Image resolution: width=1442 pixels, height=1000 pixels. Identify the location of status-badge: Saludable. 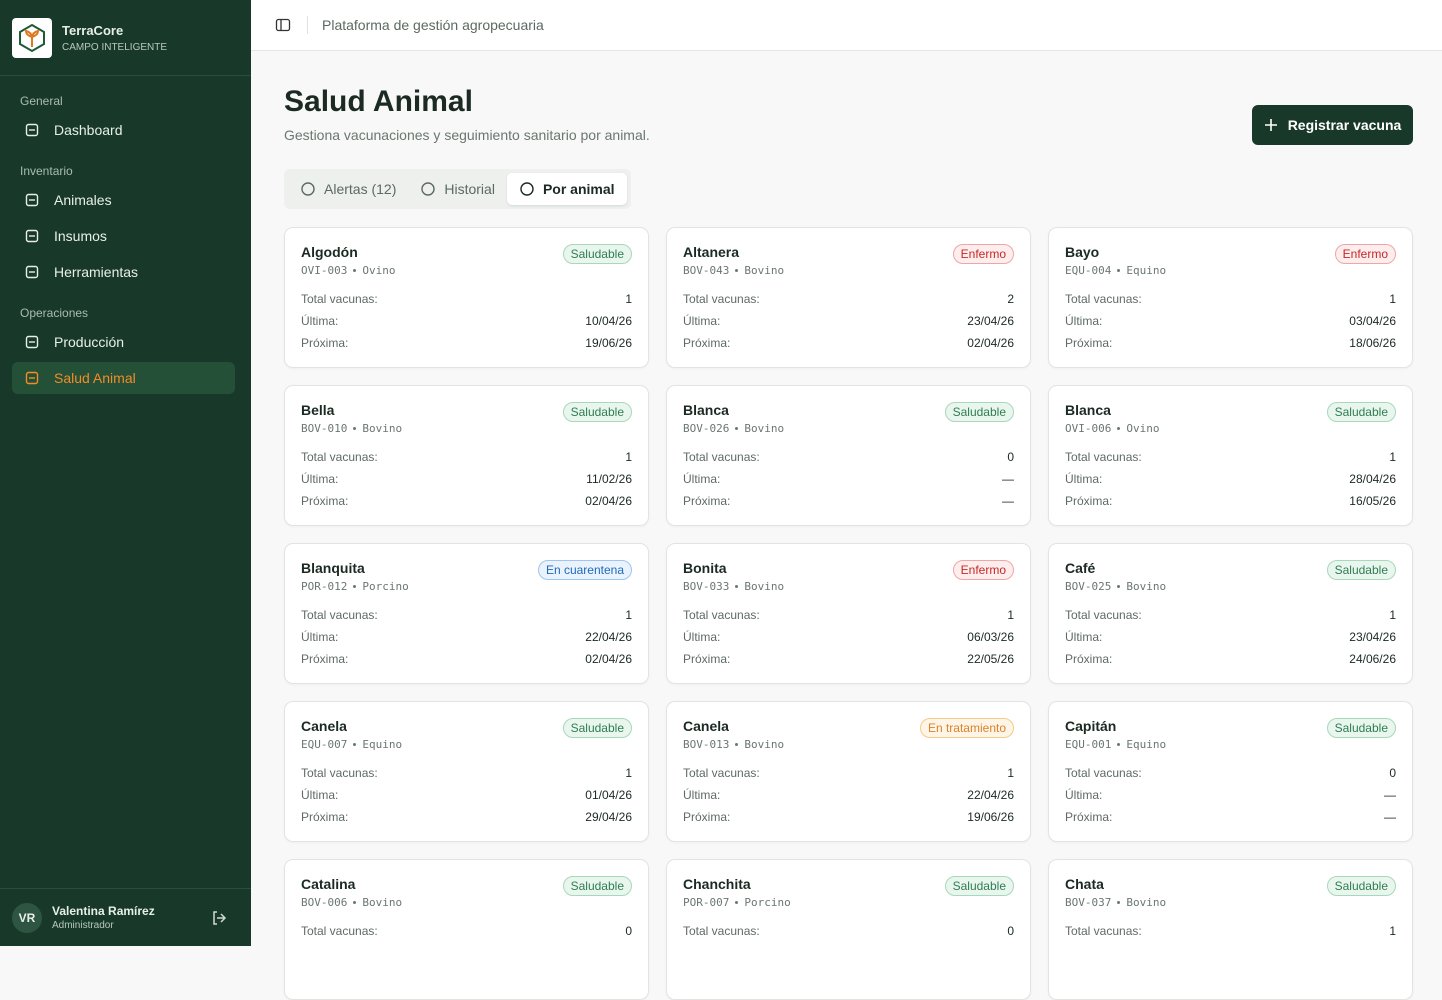
(1361, 570).